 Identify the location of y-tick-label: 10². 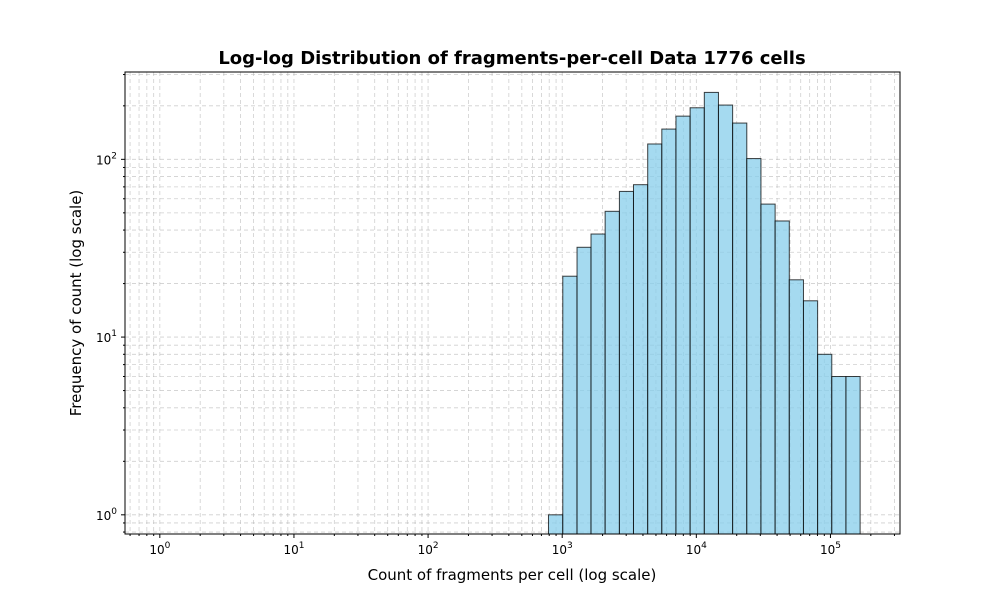
(106, 159).